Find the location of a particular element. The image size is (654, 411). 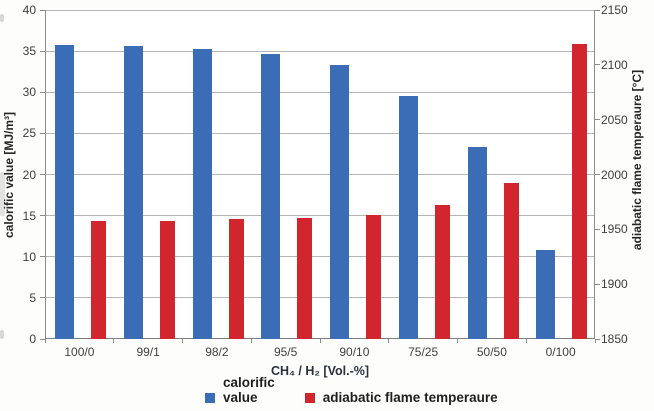

right-axis-tick-labels: 2150 2100 2050 2000 1950 1900 1850 is located at coordinates (618, 174).